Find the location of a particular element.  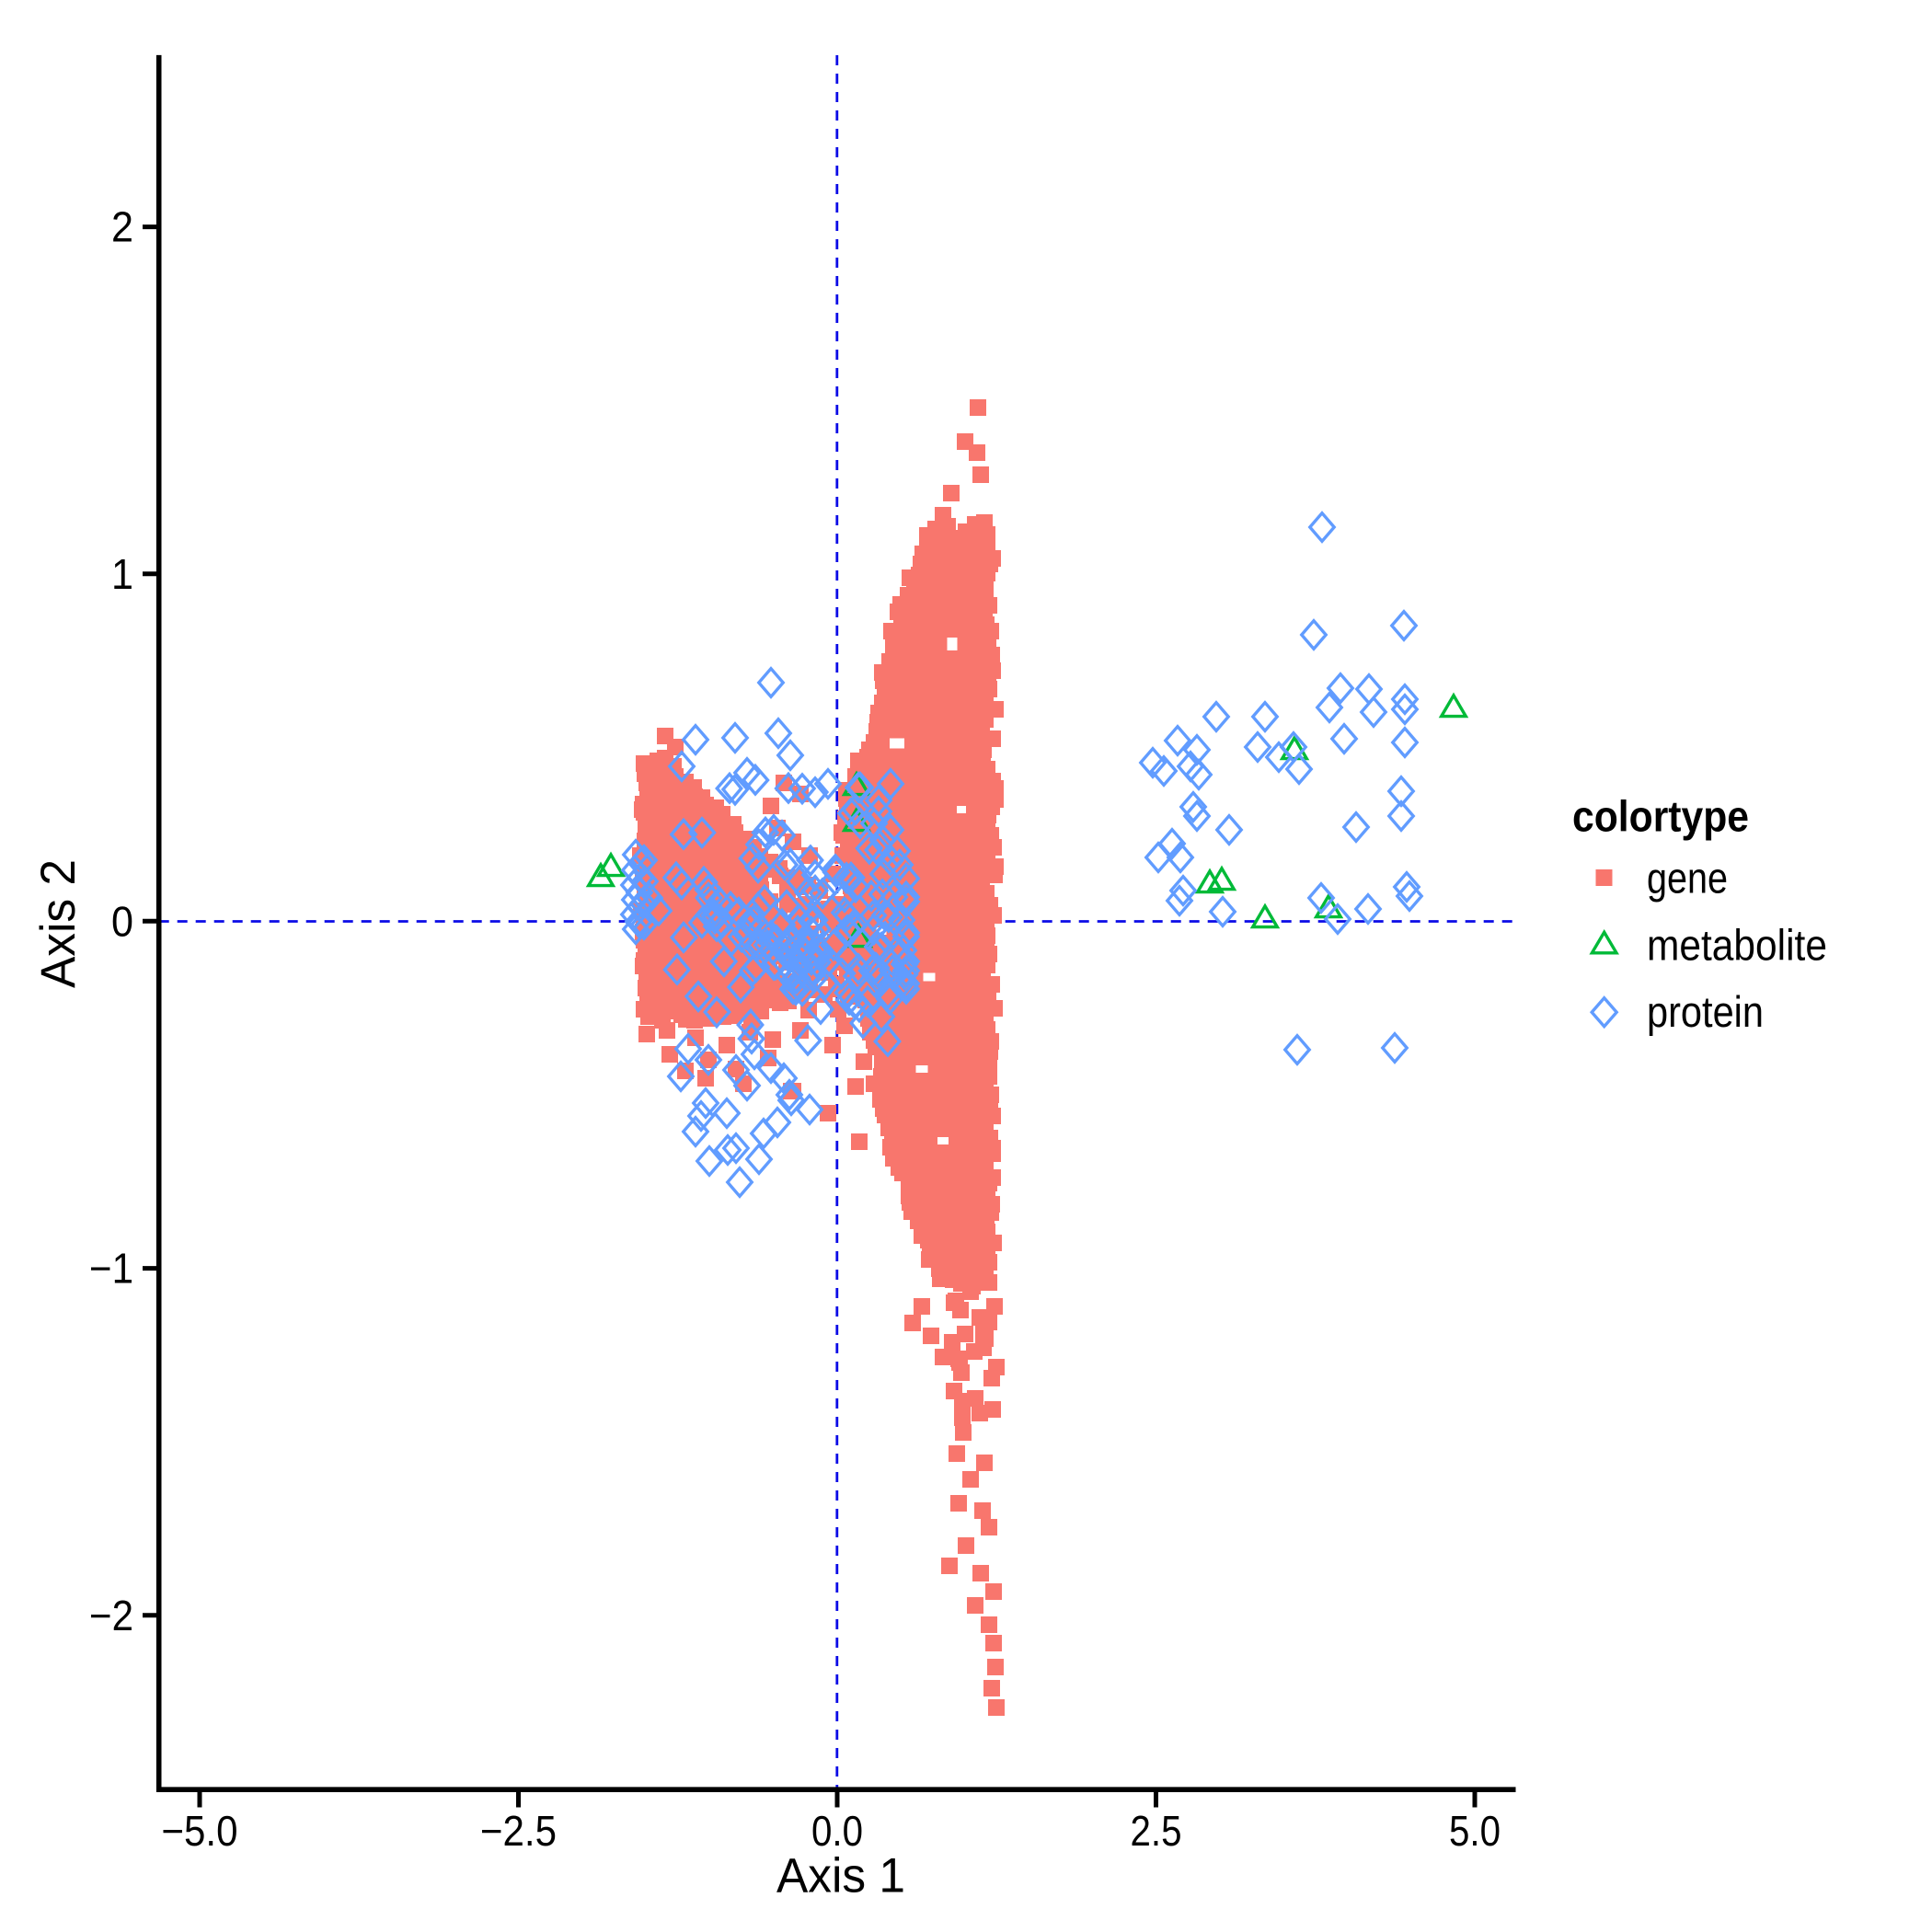

svg-text: gene is located at coordinates (1687, 878).